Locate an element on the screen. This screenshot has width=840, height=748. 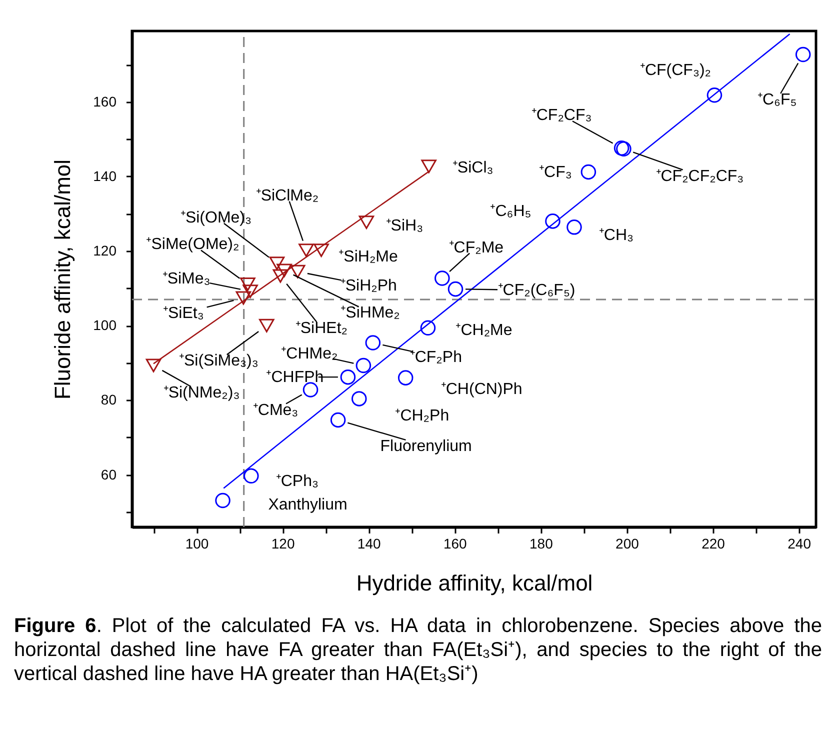
x-tick-label: 140 is located at coordinates (369, 544).